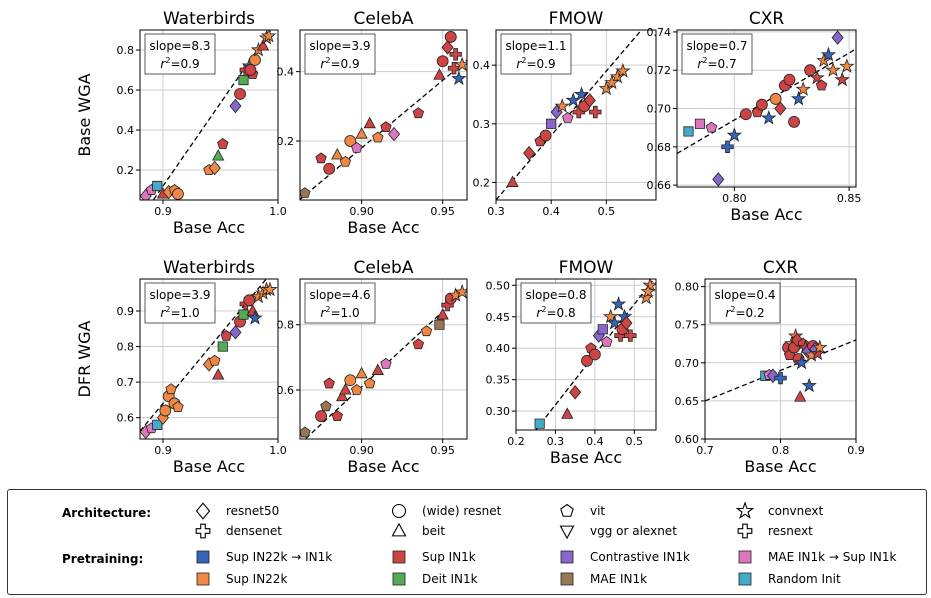 Image resolution: width=931 pixels, height=598 pixels. I want to click on y-tick-label: 0.66, so click(659, 185).